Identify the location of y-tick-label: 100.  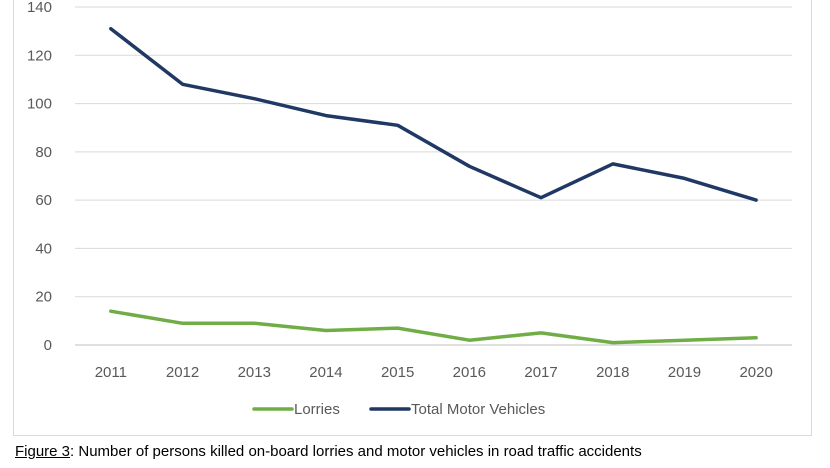
(39, 104).